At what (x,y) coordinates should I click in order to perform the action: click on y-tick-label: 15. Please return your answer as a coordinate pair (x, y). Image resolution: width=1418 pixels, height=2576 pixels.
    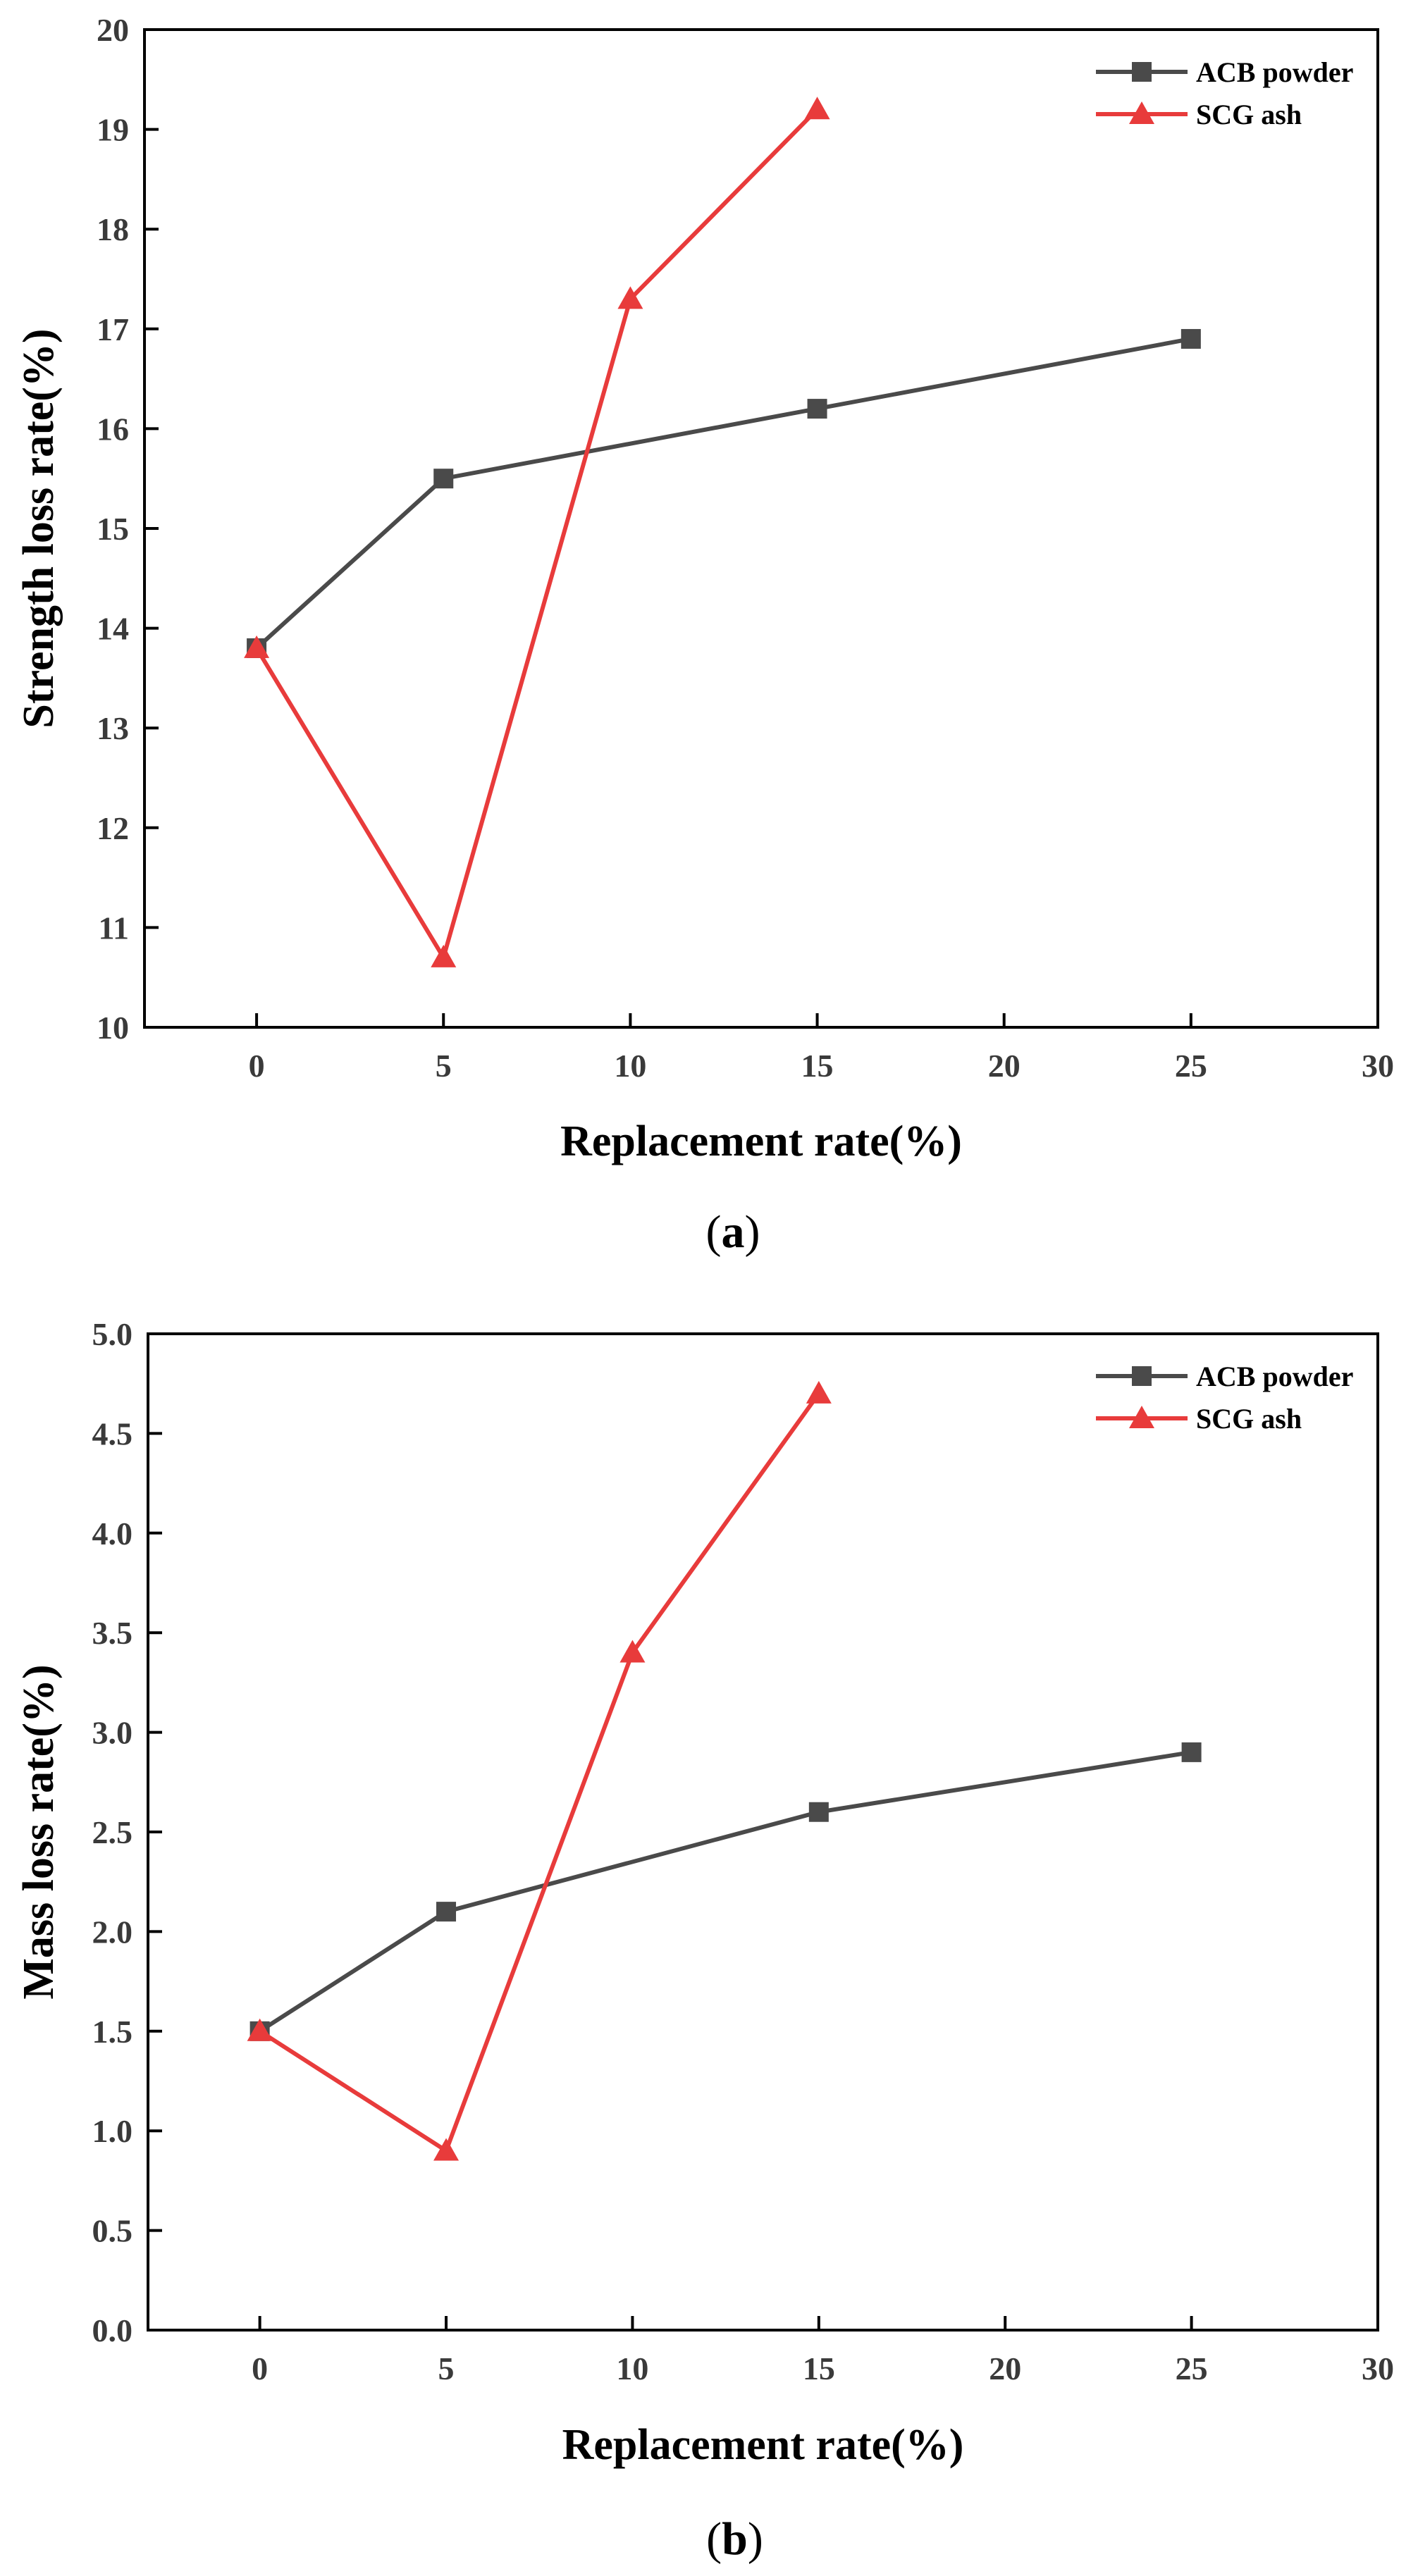
    Looking at the image, I should click on (113, 529).